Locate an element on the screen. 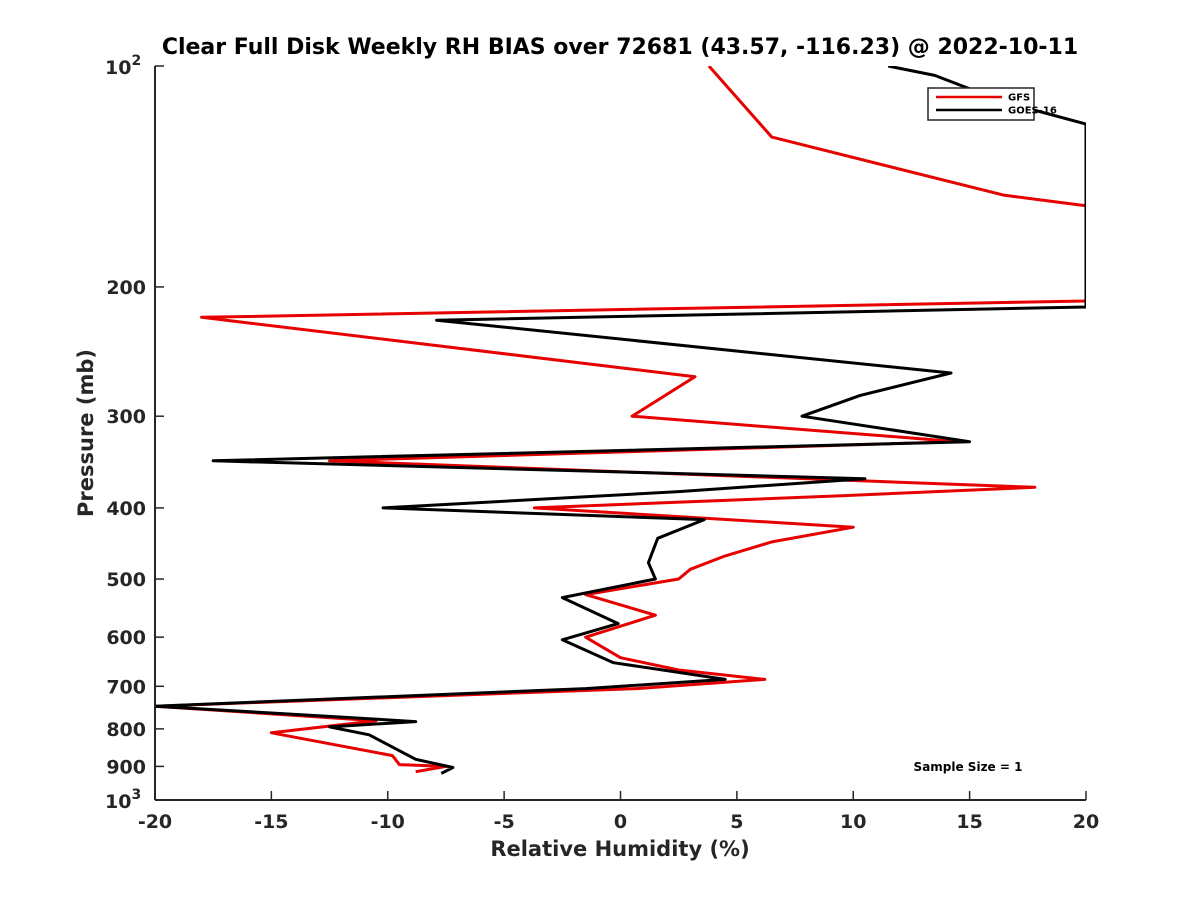  x-axis-ticks: -20 -15 -10 -5 0 5 10 15 20 is located at coordinates (618, 812).